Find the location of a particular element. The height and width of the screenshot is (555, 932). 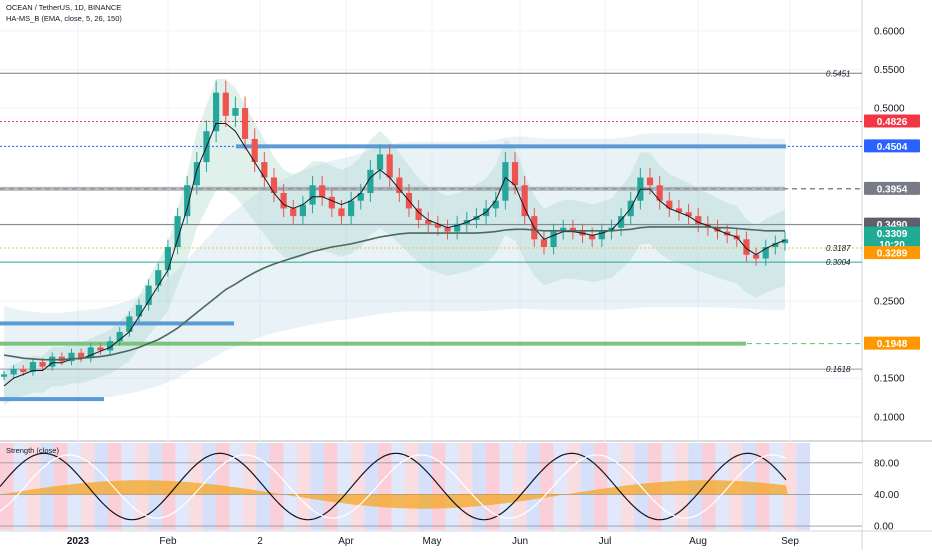

blue-zone-low is located at coordinates (117, 323).